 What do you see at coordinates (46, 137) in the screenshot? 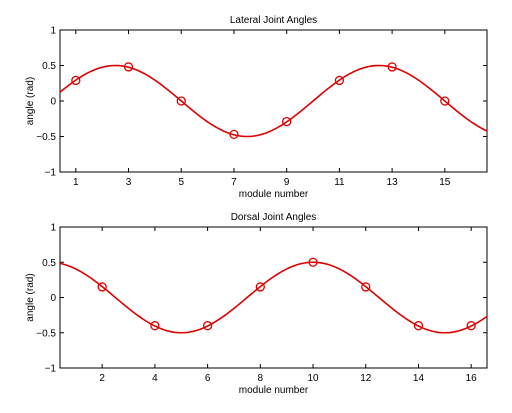
I see `lateral-ytick-label: −0.5` at bounding box center [46, 137].